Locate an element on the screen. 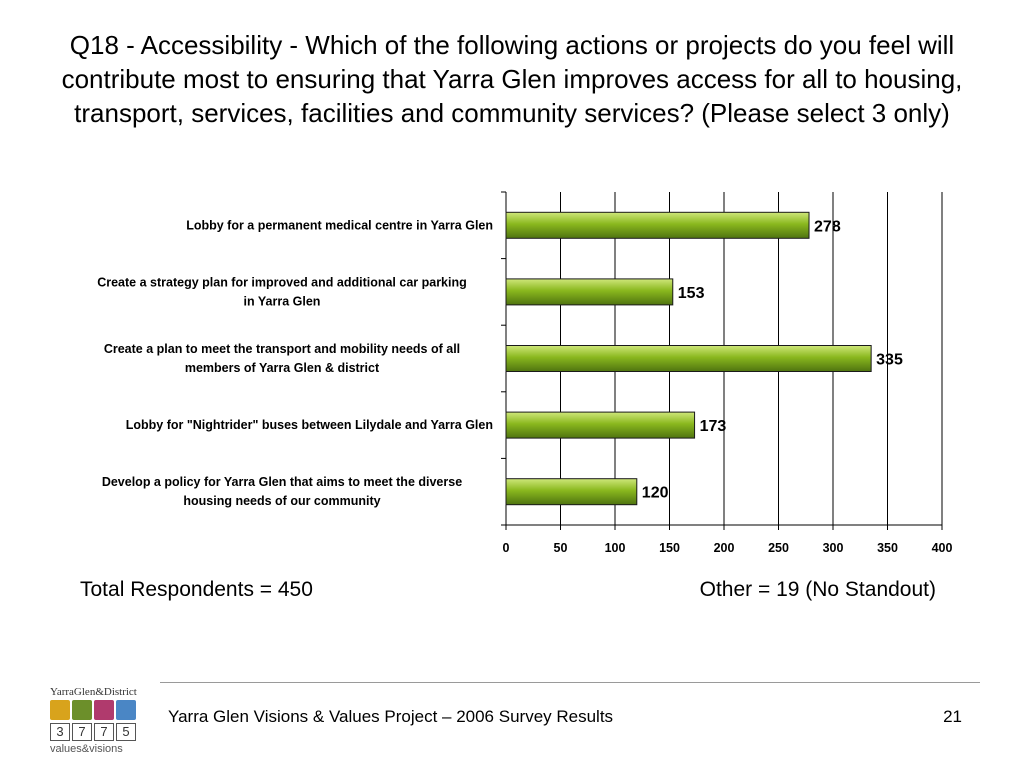  other-count: Other = 19 (No Standout) is located at coordinates (817, 589).